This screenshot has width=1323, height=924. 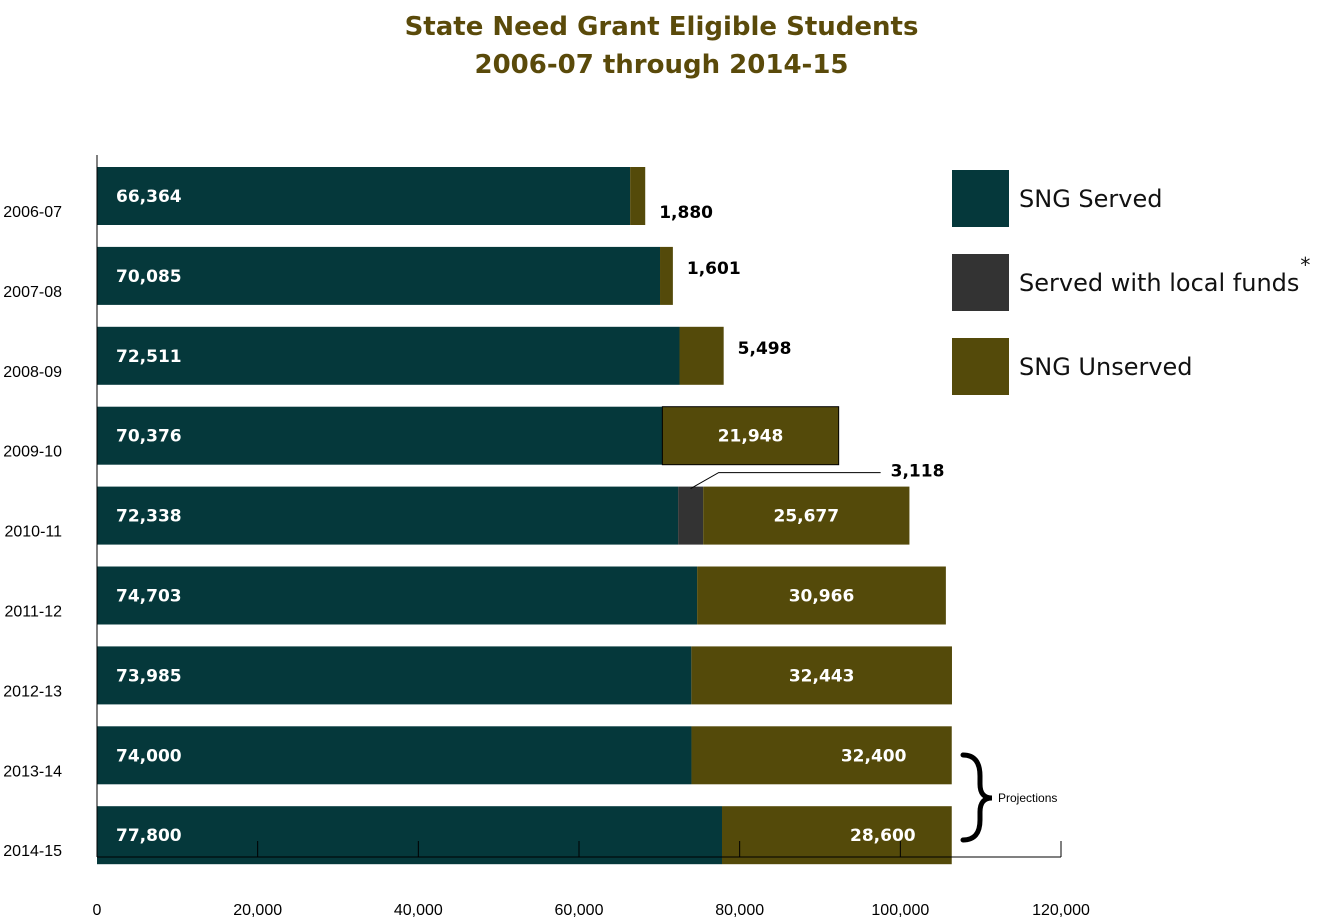 I want to click on legend-label-sng-served: SNG Served, so click(x=1090, y=199).